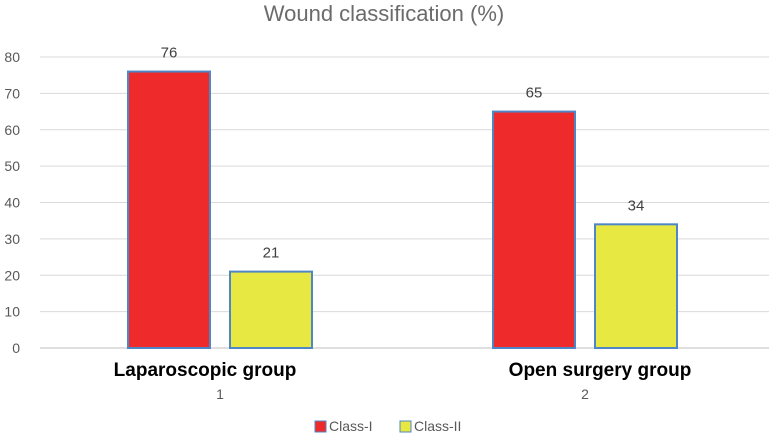 This screenshot has height=435, width=769. Describe the element at coordinates (600, 370) in the screenshot. I see `x-group-label: Open surgery group` at that location.